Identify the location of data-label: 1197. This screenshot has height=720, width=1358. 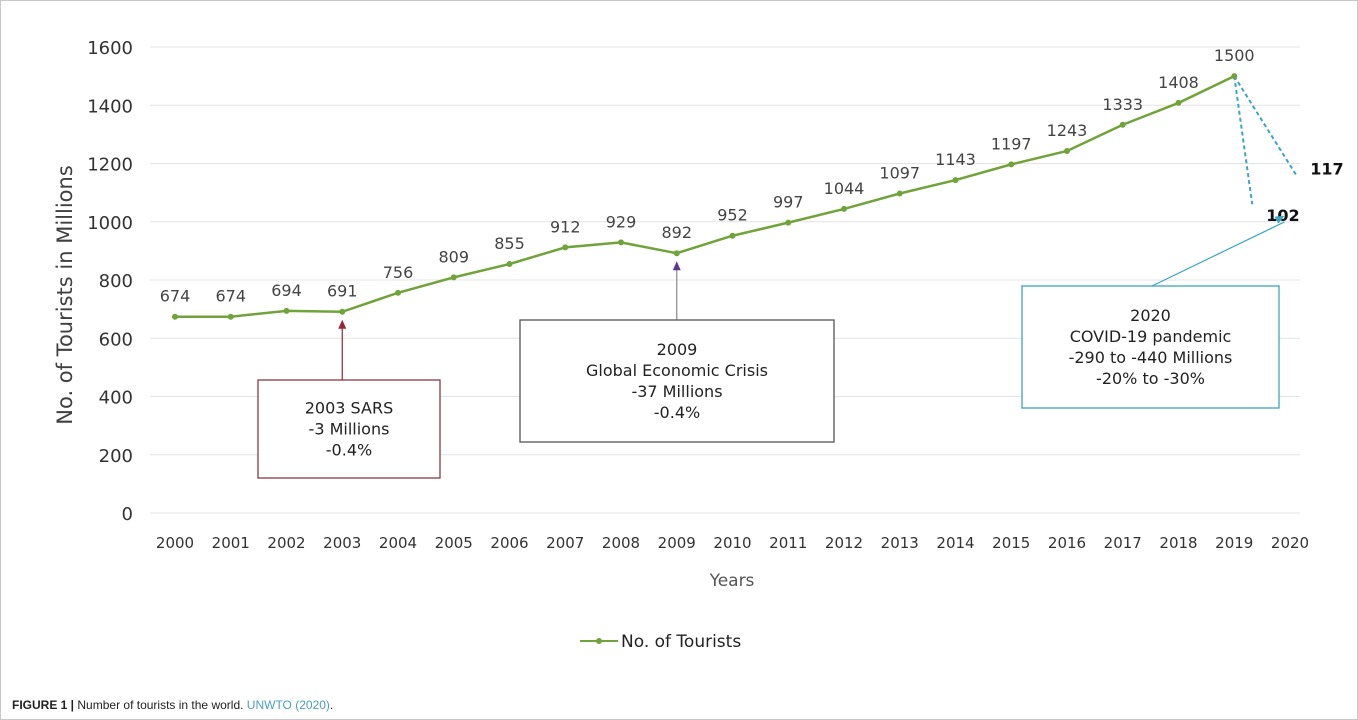
(1011, 143).